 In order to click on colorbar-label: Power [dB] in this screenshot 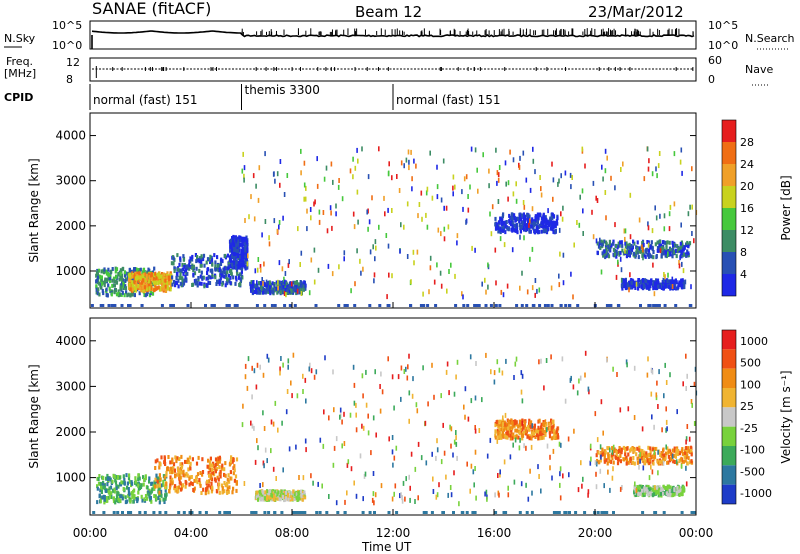, I will do `click(786, 207)`.